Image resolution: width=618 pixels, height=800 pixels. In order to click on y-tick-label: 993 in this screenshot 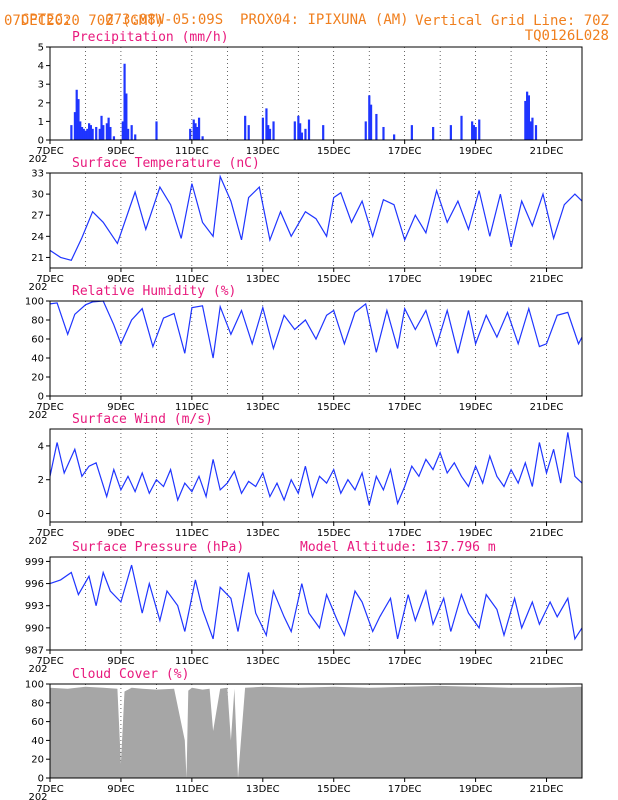, I will do `click(34, 606)`.